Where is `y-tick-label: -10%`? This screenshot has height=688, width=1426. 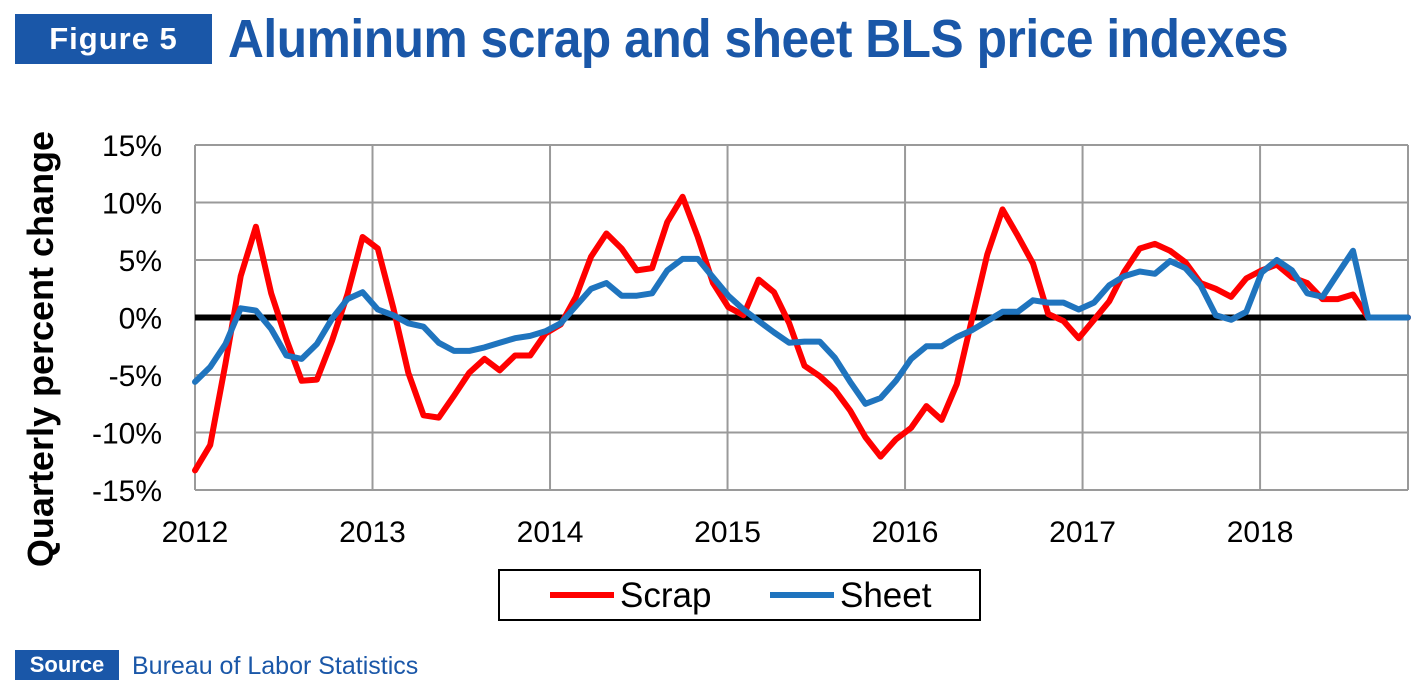
y-tick-label: -10% is located at coordinates (127, 434).